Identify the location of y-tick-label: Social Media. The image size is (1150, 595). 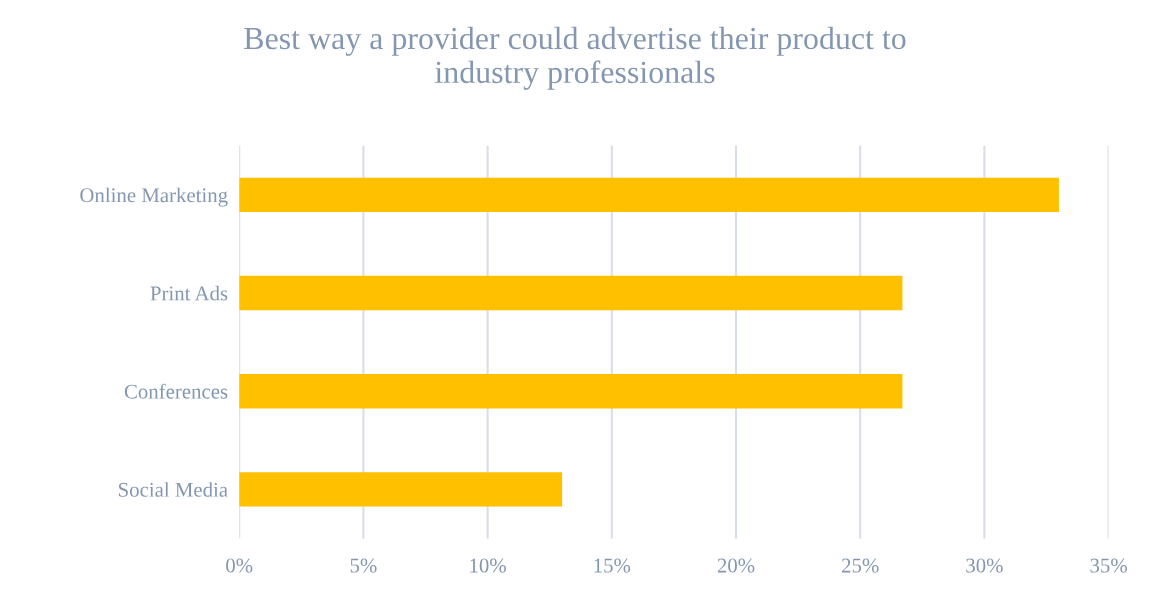
(173, 489).